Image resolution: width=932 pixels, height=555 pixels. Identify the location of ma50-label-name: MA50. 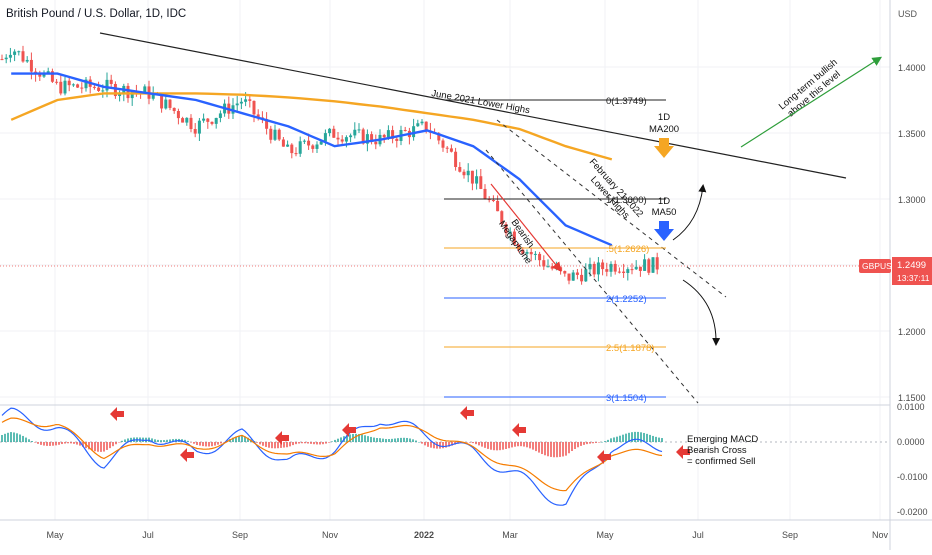
(664, 212).